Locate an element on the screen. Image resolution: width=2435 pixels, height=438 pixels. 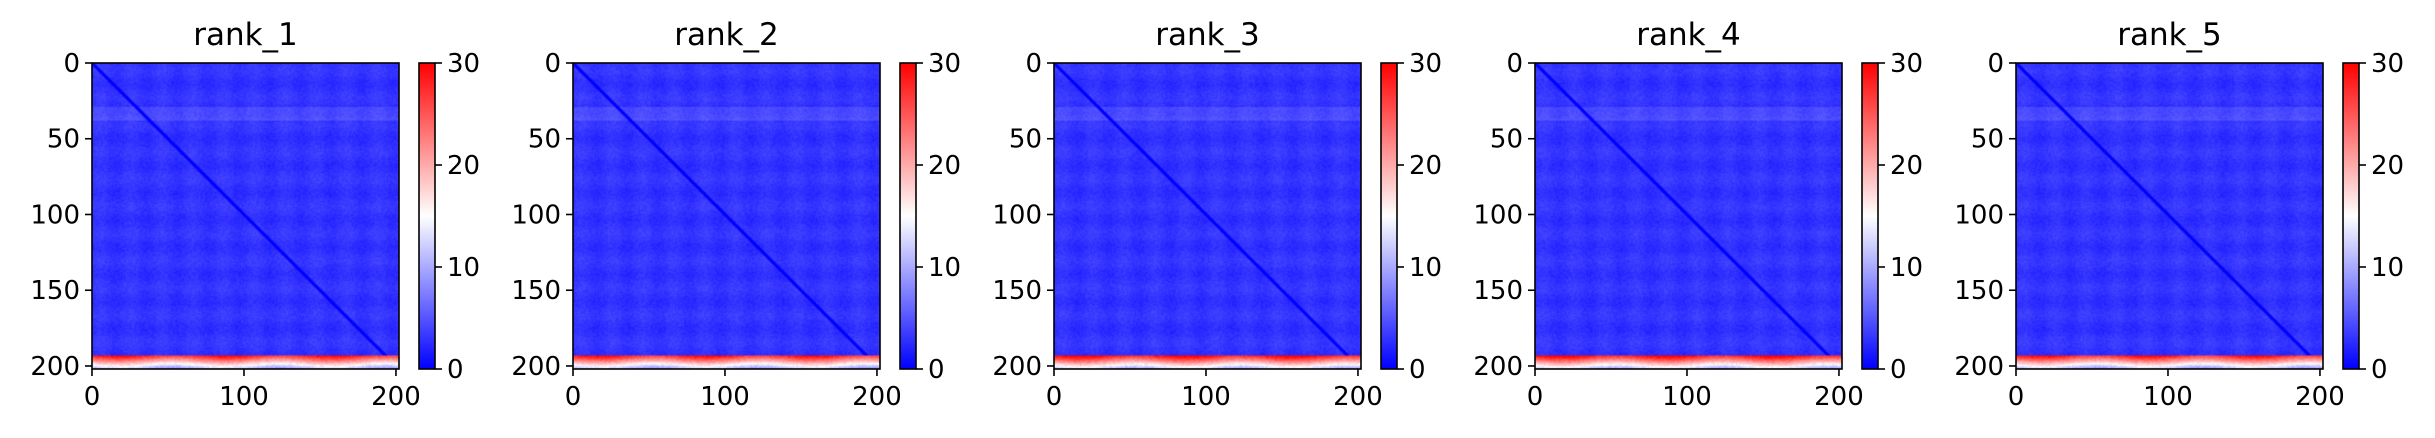
panel-title: rank_4 is located at coordinates (1688, 35).